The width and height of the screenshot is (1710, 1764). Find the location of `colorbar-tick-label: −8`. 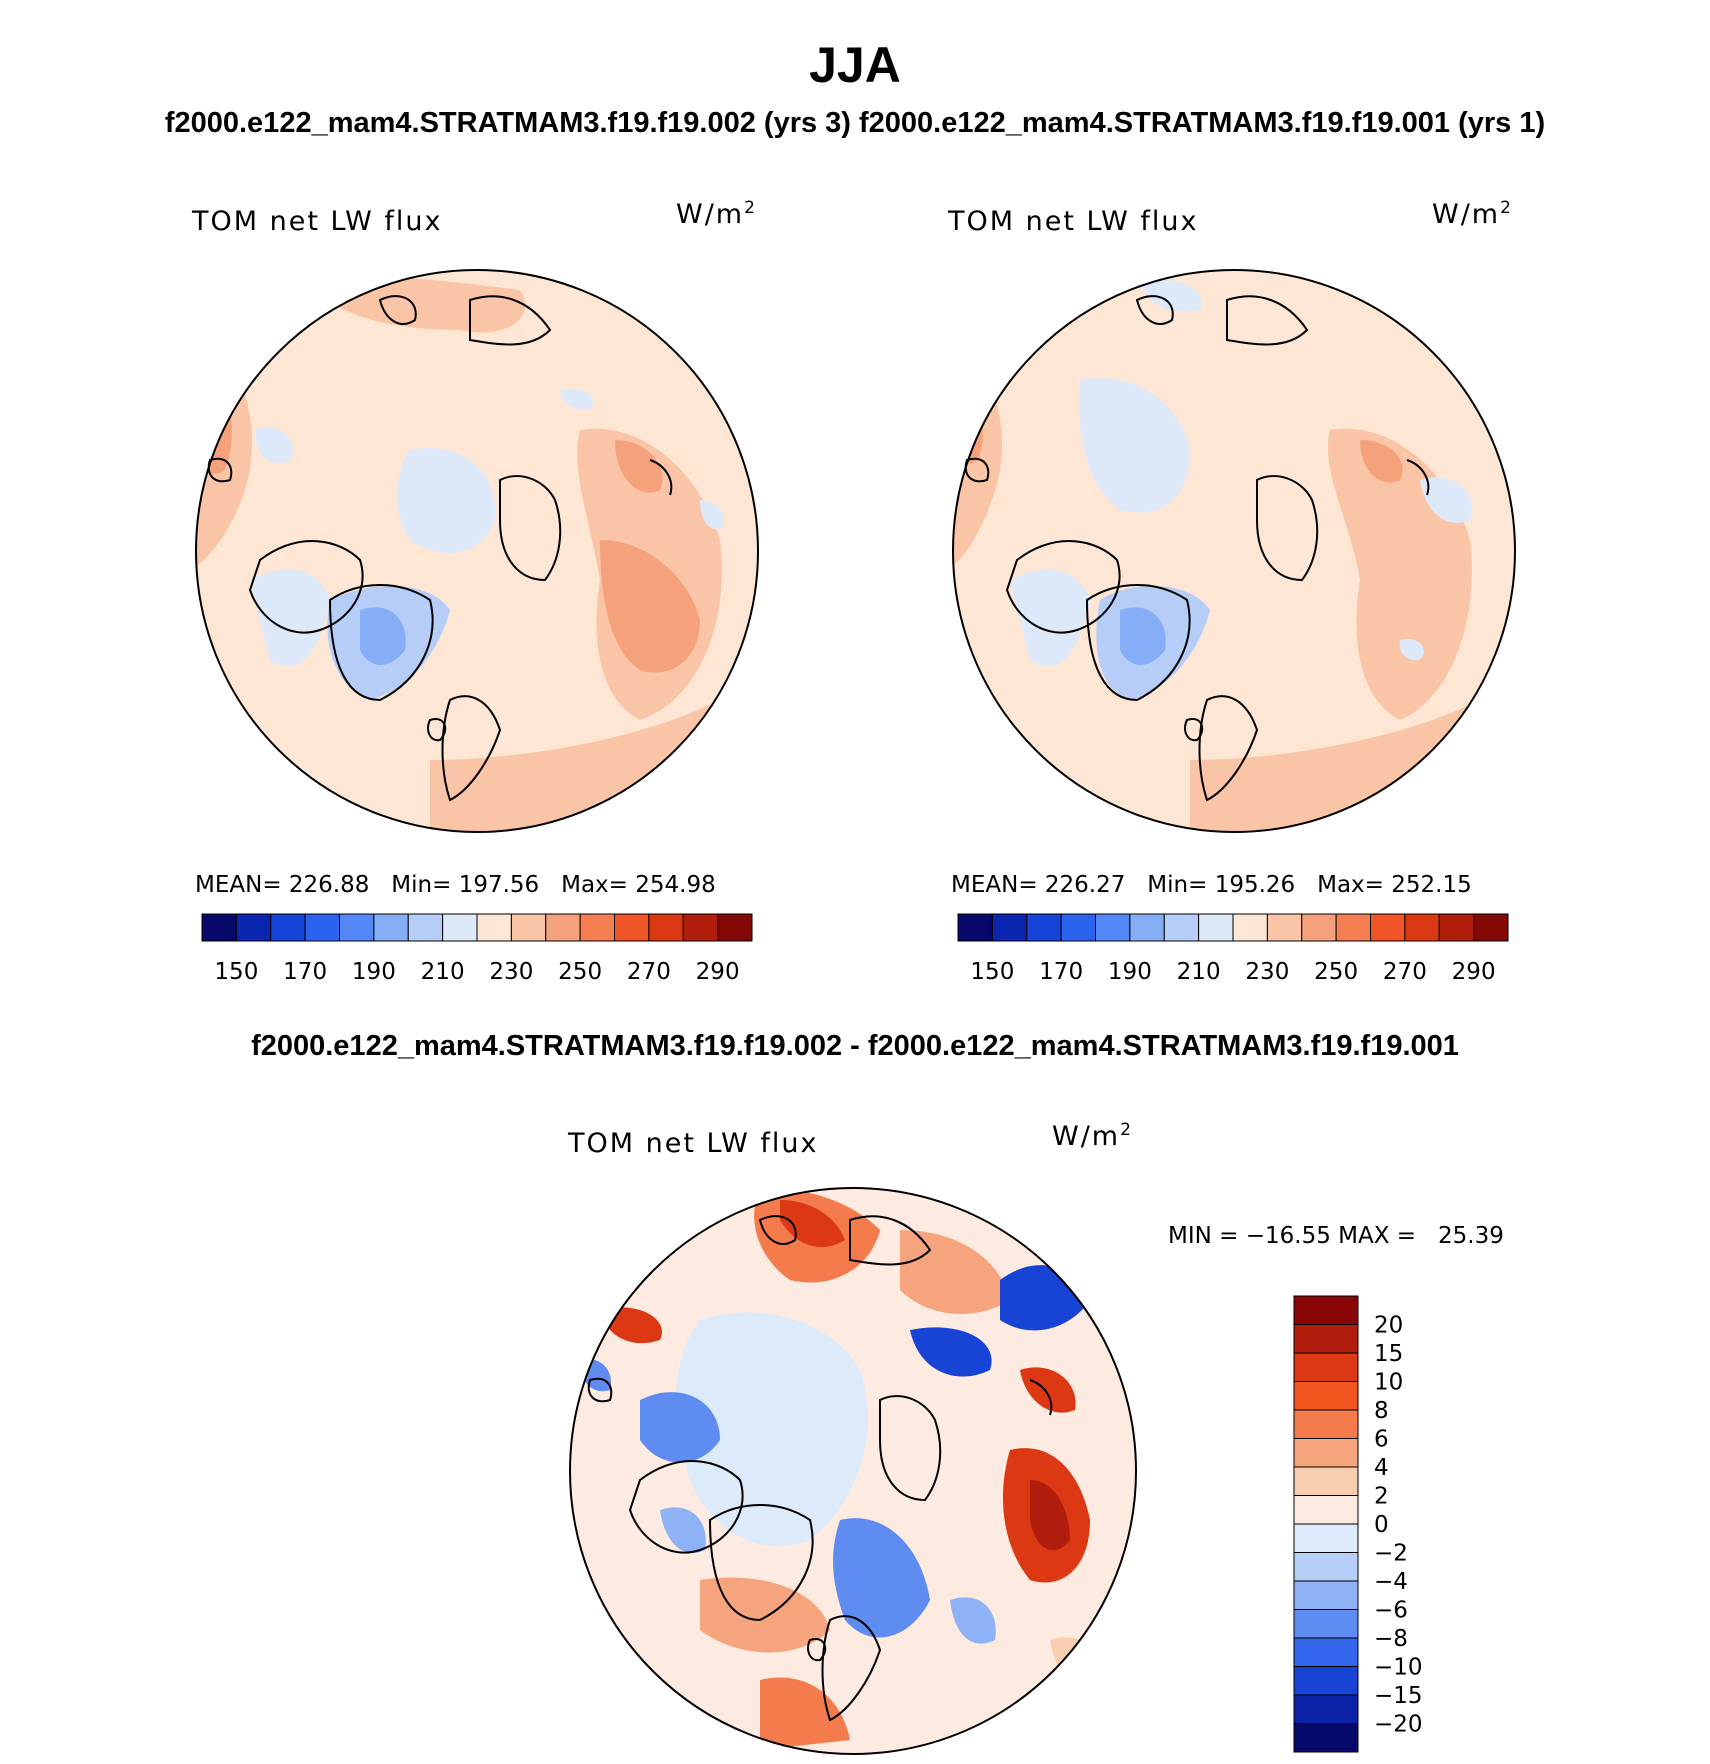

colorbar-tick-label: −8 is located at coordinates (1391, 1639).